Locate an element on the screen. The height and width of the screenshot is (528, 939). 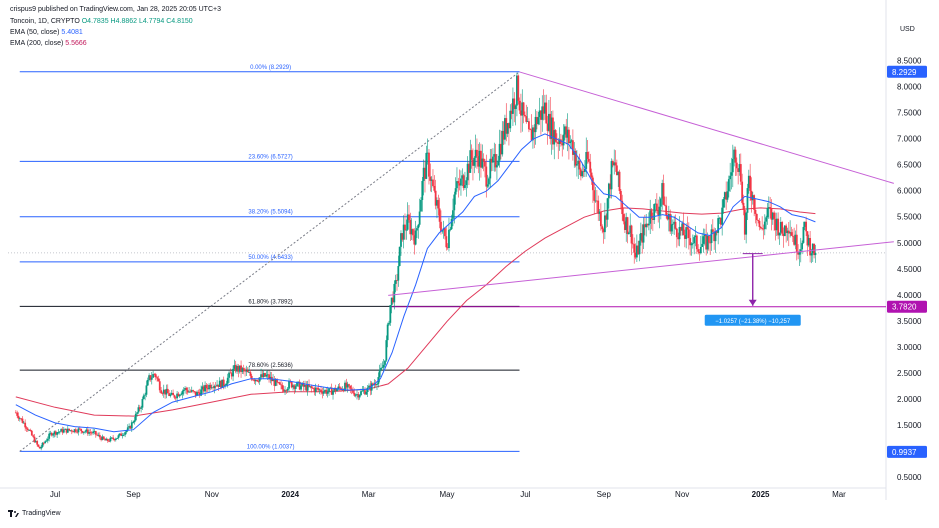
price-axis-label: 0.9937 is located at coordinates (904, 452).